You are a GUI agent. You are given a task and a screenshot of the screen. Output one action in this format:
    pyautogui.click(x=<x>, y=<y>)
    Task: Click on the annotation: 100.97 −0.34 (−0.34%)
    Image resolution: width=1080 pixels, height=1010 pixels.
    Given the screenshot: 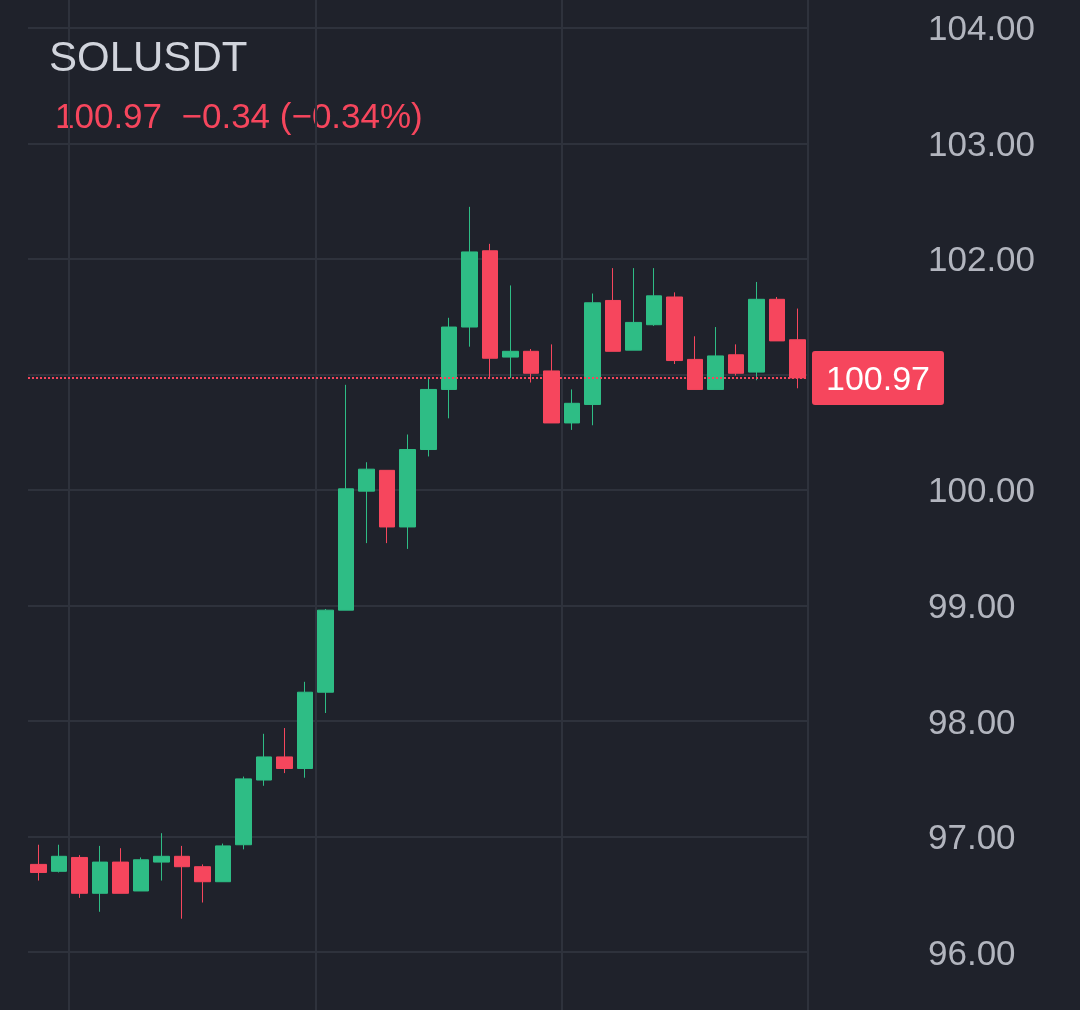 What is the action you would take?
    pyautogui.click(x=239, y=115)
    